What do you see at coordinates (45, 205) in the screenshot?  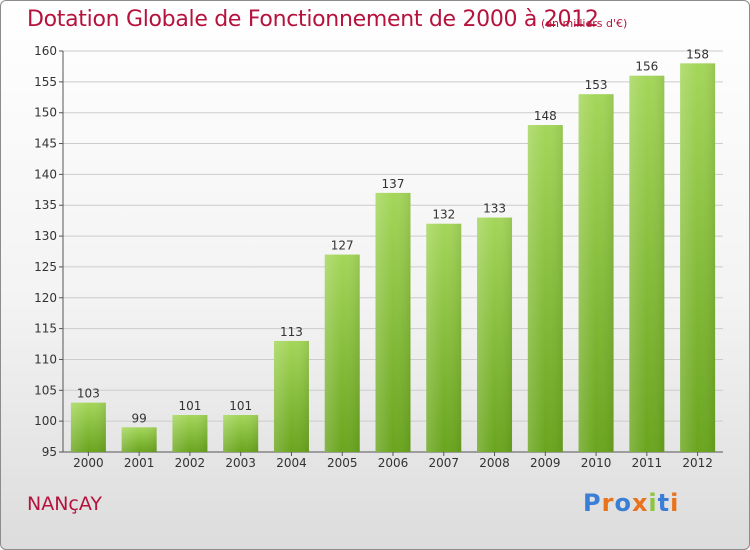 I see `y-tick-label: 135` at bounding box center [45, 205].